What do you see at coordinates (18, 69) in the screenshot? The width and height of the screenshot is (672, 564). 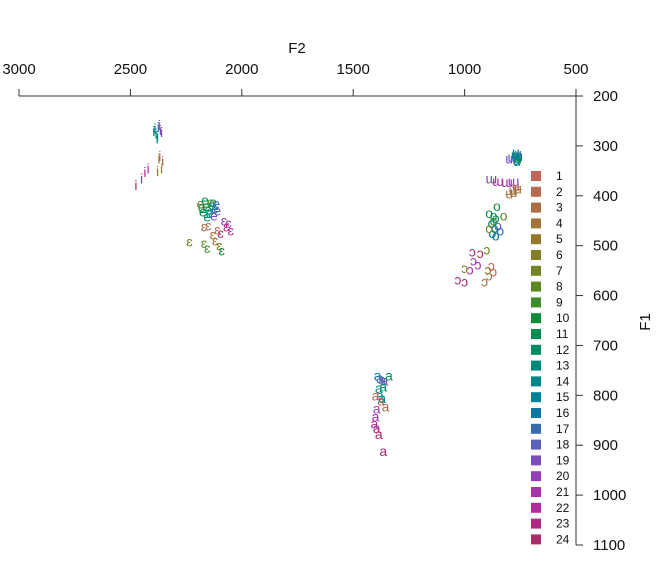 I see `x-tick-label: 3000` at bounding box center [18, 69].